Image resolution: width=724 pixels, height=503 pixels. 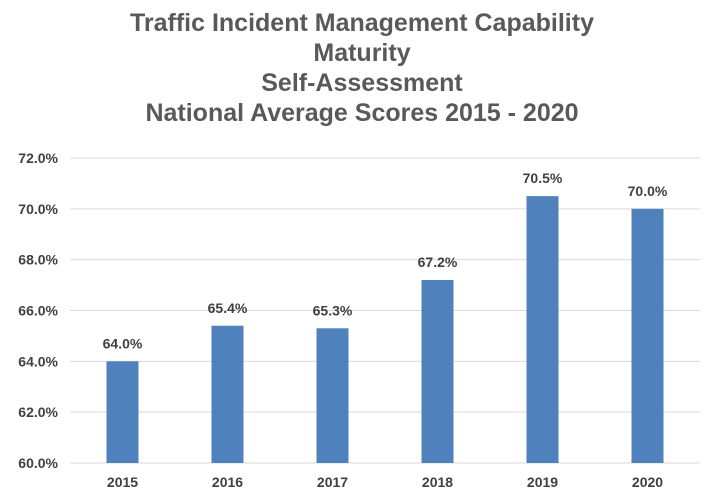 What do you see at coordinates (332, 482) in the screenshot?
I see `x-tick-label-2017: 2017` at bounding box center [332, 482].